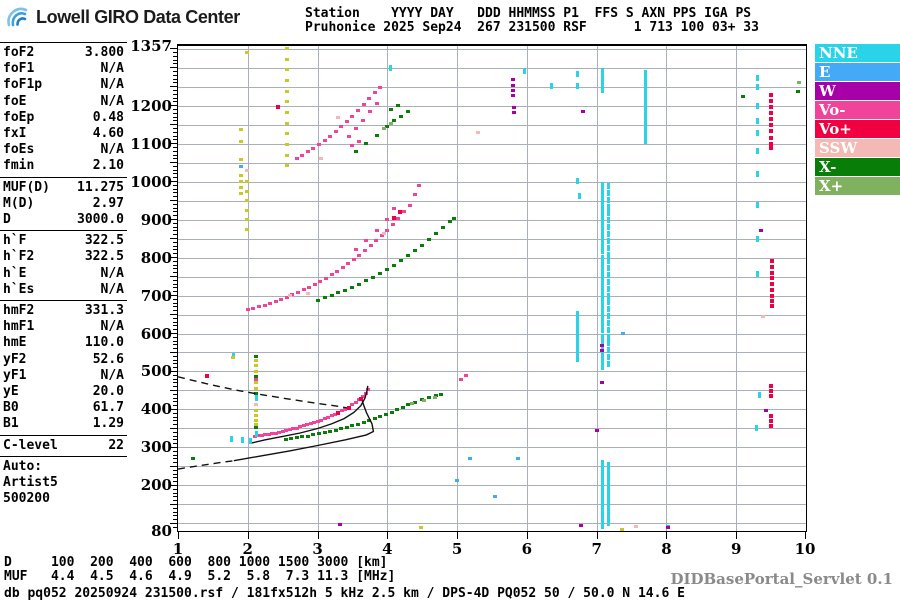 The width and height of the screenshot is (900, 600). I want to click on parameter-label: foEs, so click(19, 150).